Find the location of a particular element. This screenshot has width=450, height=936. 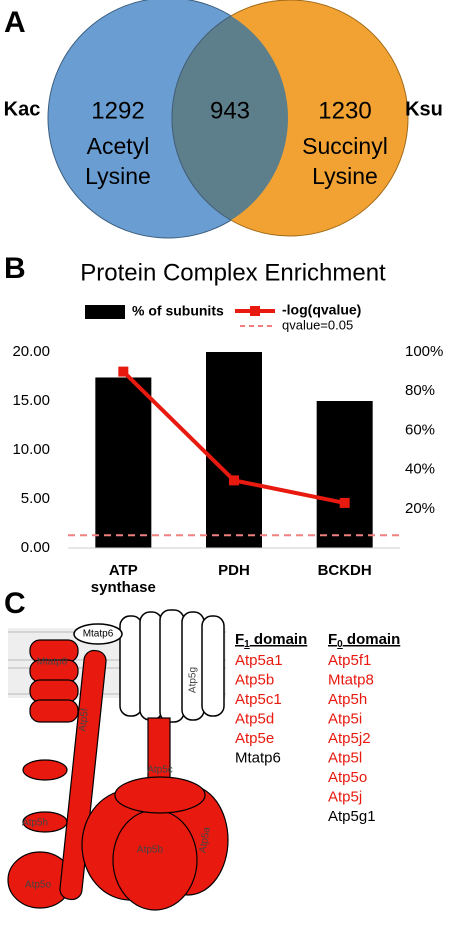

list-header: F0 domain is located at coordinates (364, 640).